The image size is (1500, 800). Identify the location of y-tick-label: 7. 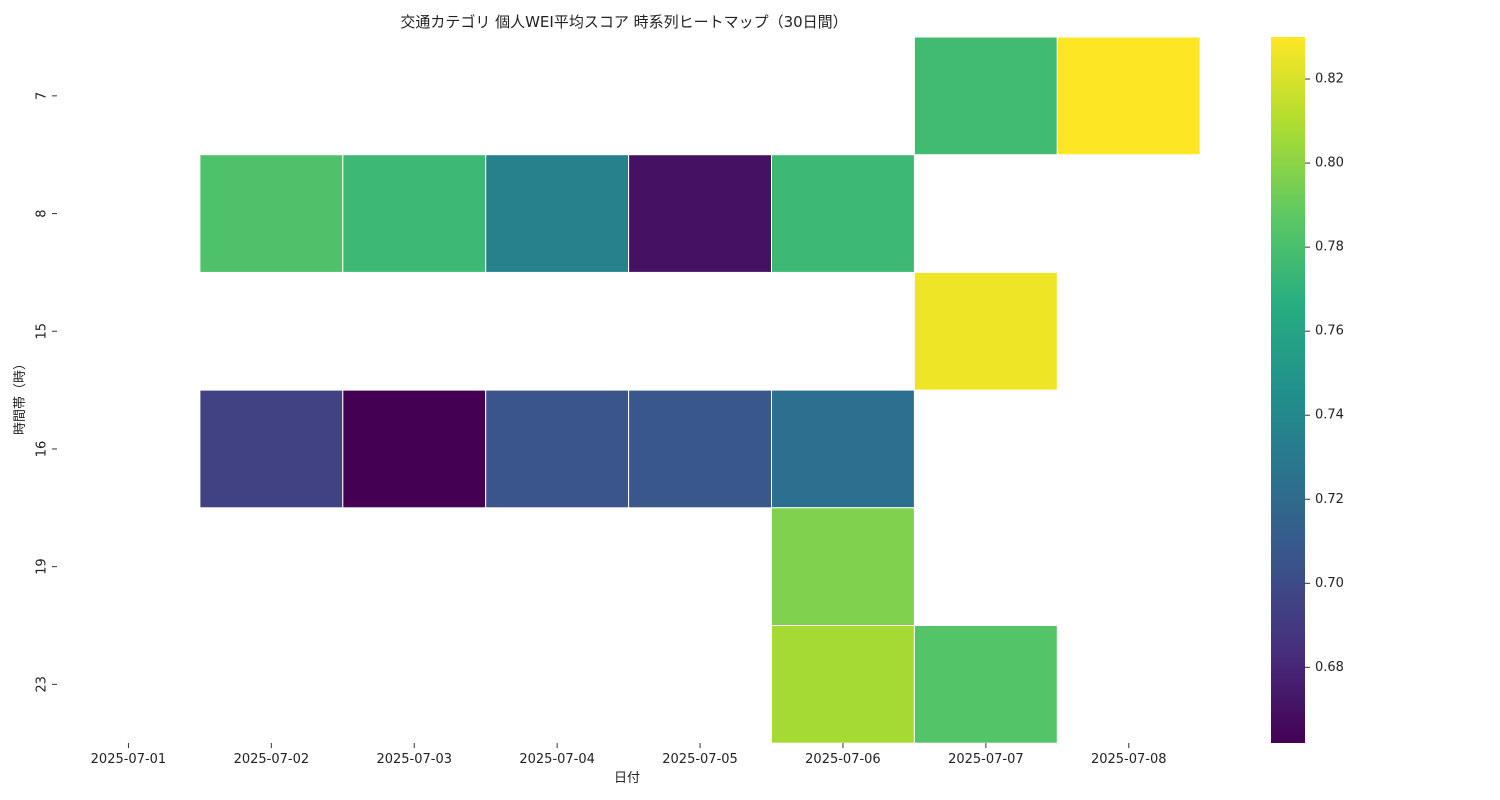
(42, 96).